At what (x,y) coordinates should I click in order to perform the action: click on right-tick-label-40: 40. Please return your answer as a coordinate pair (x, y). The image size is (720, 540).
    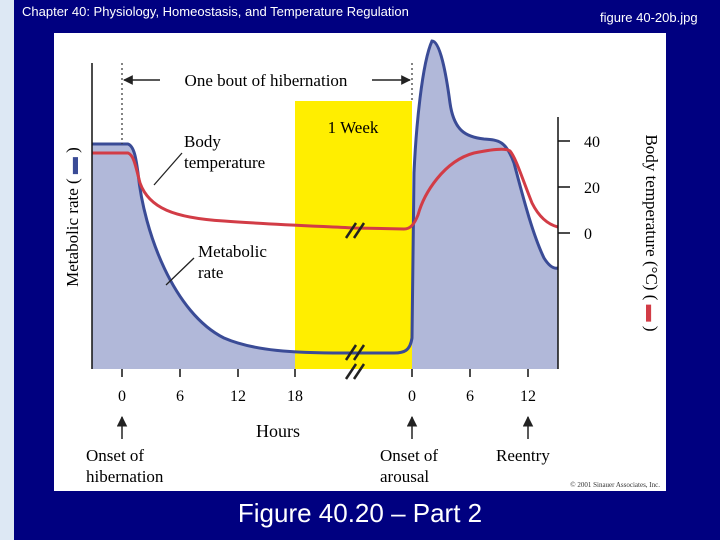
    Looking at the image, I should click on (592, 142).